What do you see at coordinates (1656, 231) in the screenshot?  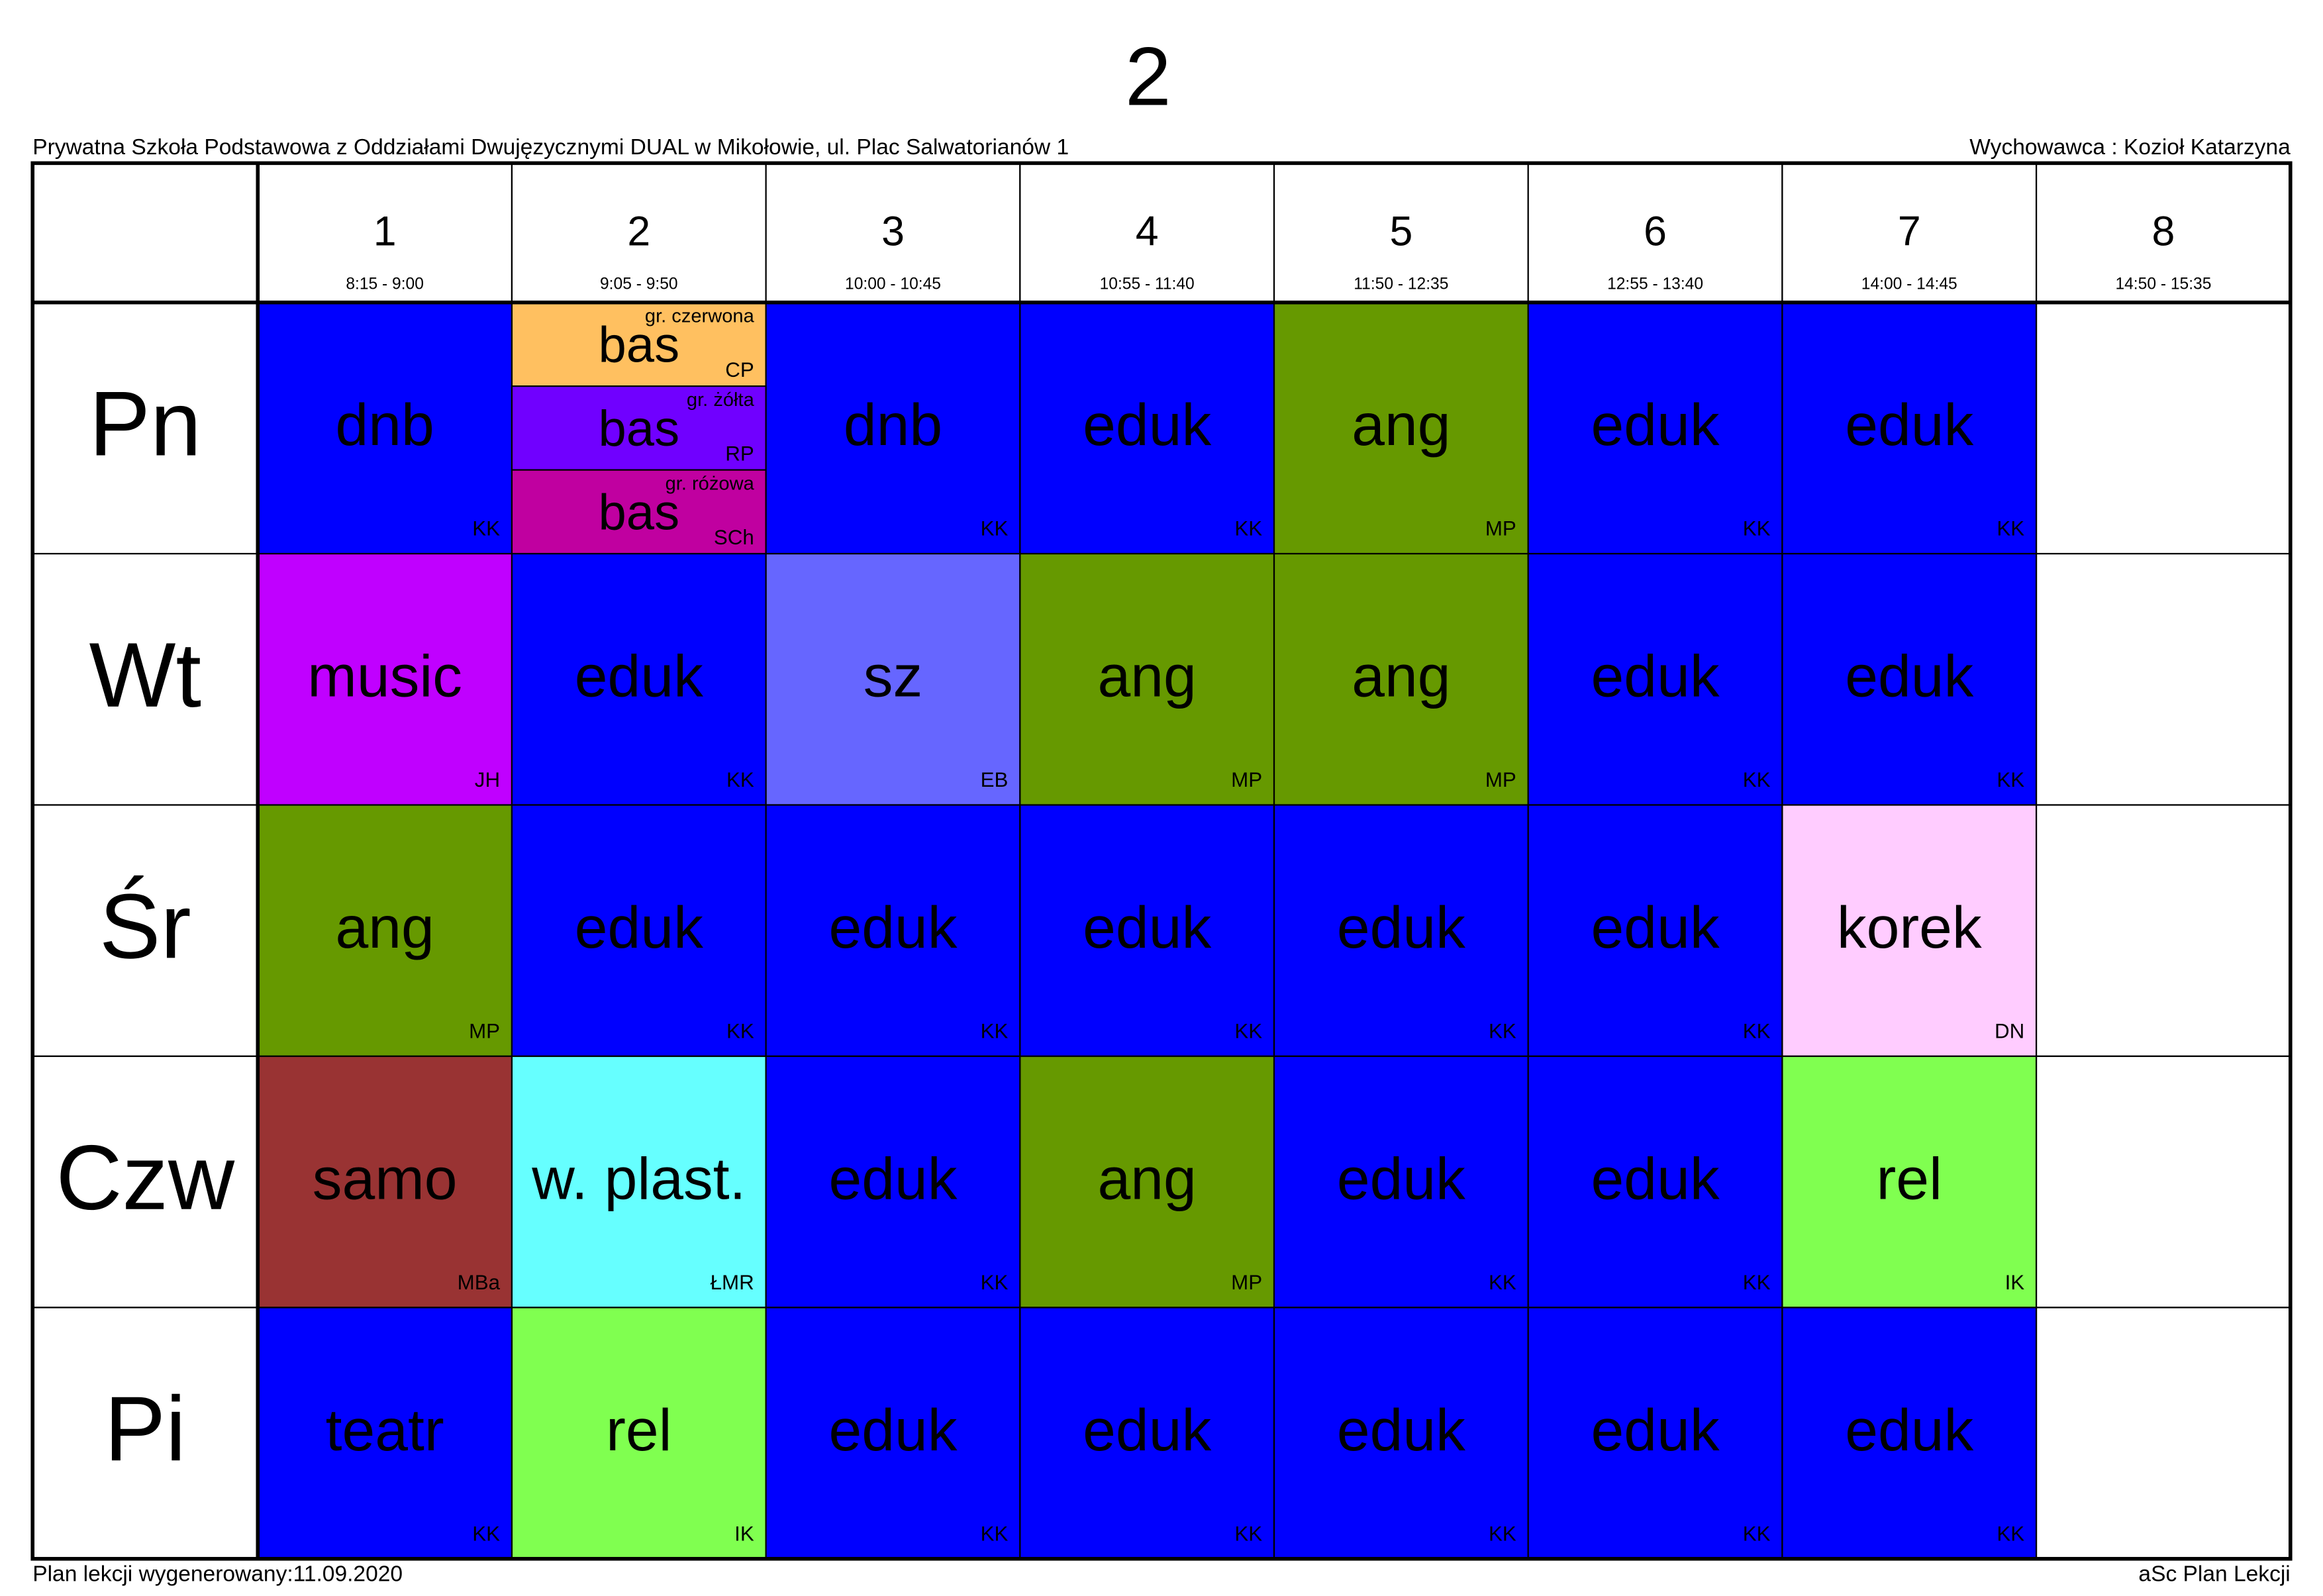 I see `period-number: 6` at bounding box center [1656, 231].